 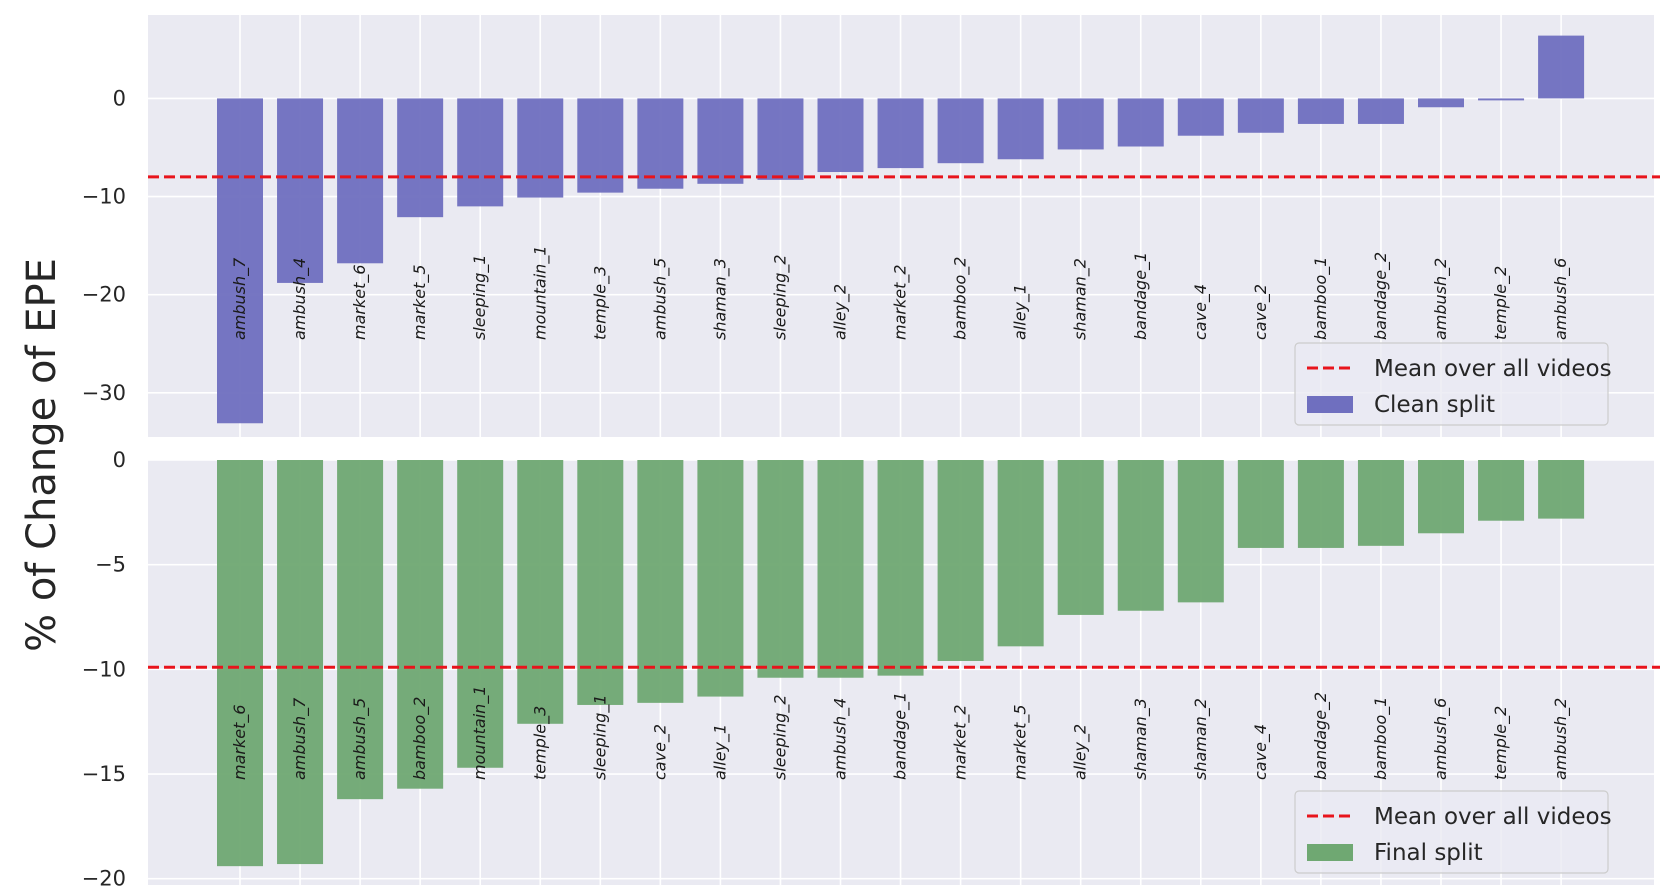 I want to click on final-category-label: cave_2, so click(x=660, y=752).